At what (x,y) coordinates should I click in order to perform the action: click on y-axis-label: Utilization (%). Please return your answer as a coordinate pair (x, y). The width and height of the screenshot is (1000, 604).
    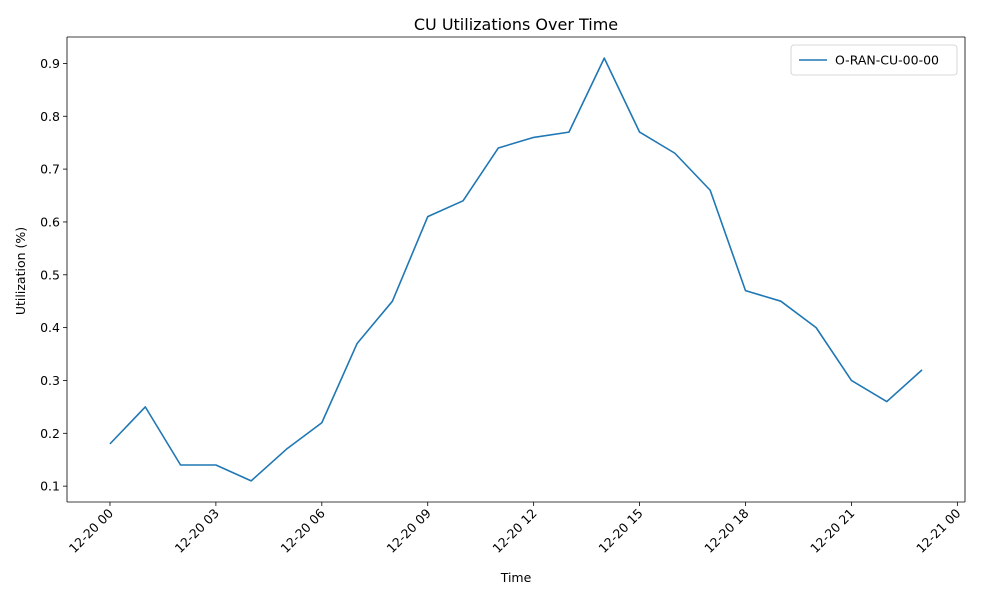
    Looking at the image, I should click on (20, 271).